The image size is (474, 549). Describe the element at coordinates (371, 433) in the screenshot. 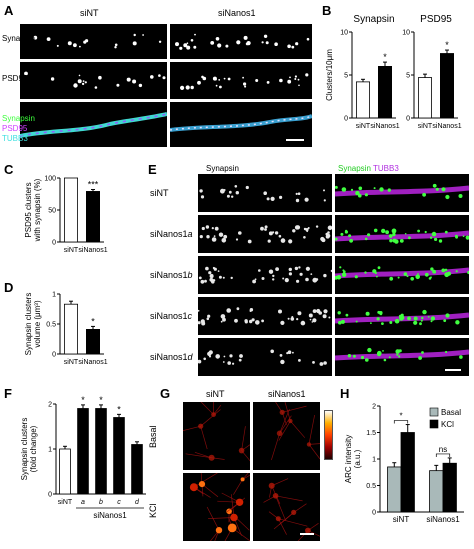

I see `y-tick-label: 1.5` at that location.